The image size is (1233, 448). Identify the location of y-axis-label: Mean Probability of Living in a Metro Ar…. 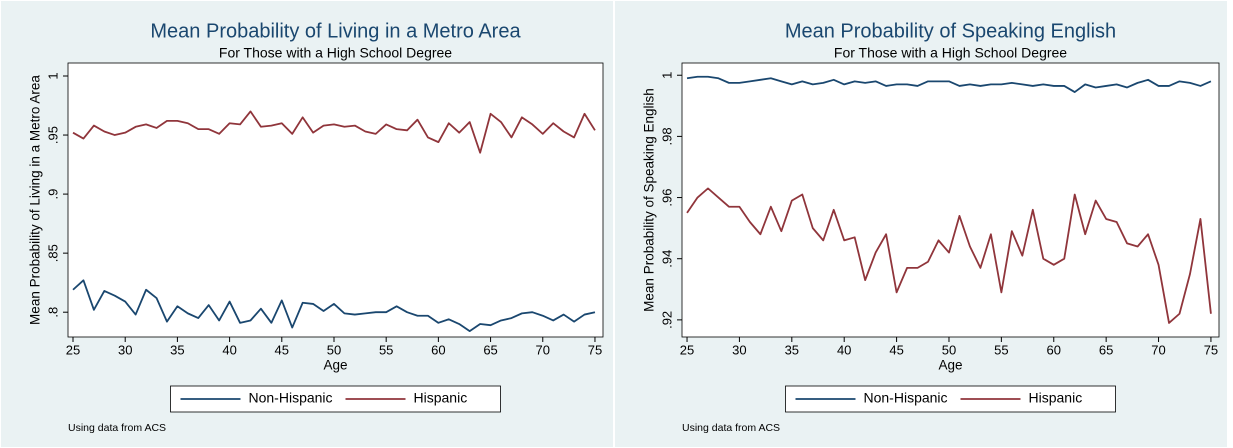
(35, 200).